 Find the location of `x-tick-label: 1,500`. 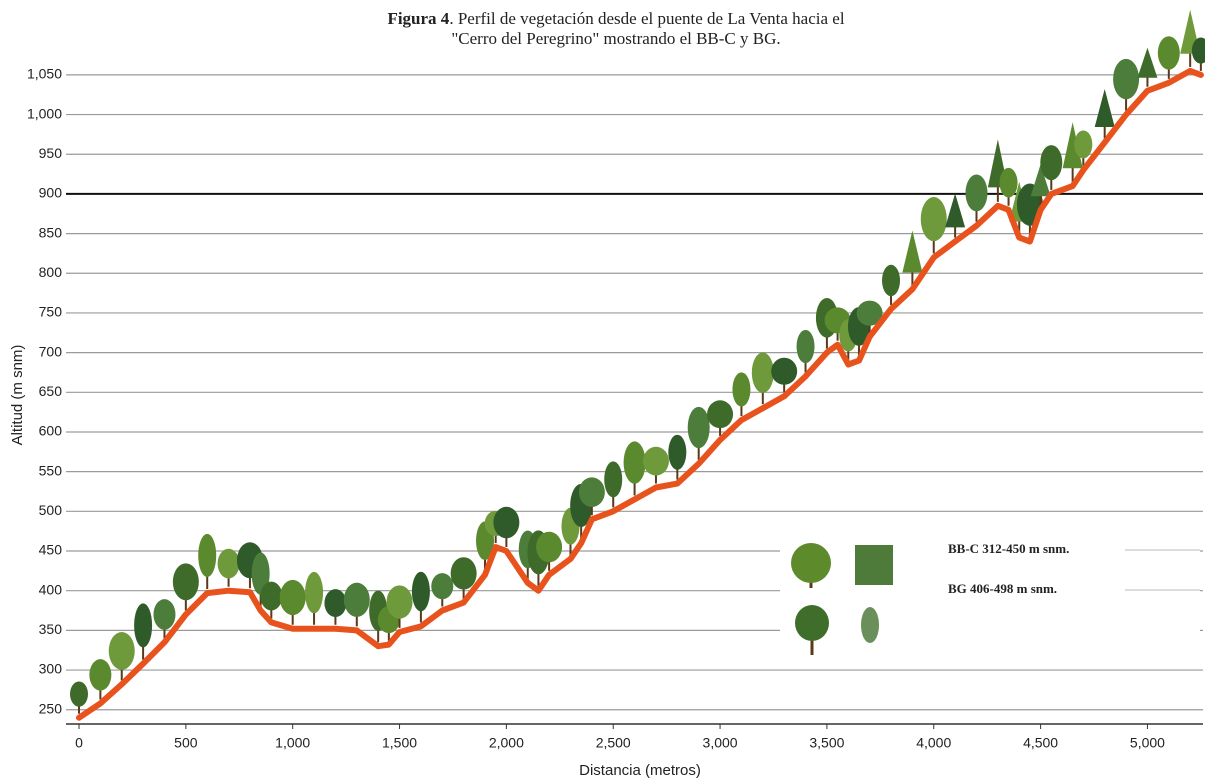

x-tick-label: 1,500 is located at coordinates (399, 743).